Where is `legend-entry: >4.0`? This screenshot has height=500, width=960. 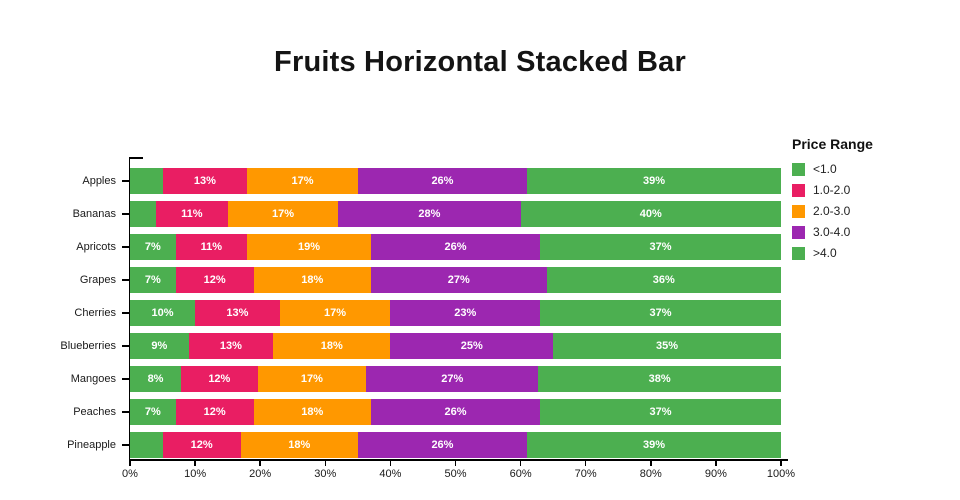 legend-entry: >4.0 is located at coordinates (832, 253).